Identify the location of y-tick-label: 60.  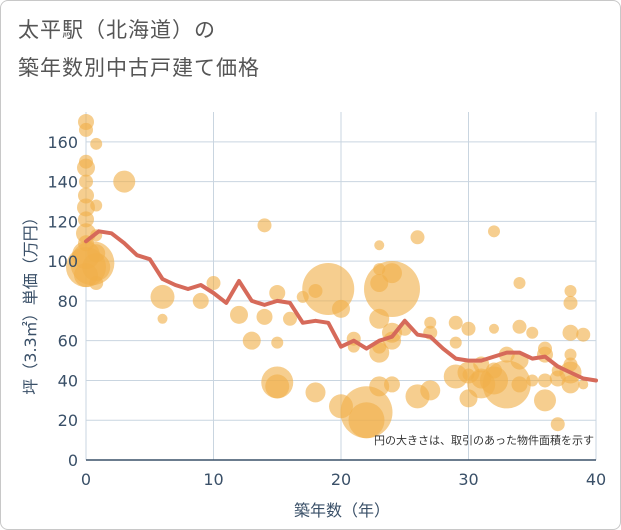
(68, 341).